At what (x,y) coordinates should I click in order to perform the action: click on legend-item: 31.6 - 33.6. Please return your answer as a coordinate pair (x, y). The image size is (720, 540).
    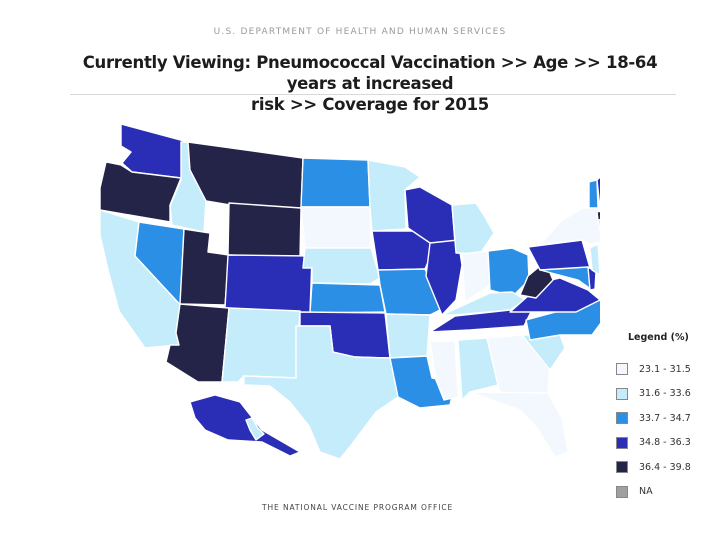
    Looking at the image, I should click on (666, 394).